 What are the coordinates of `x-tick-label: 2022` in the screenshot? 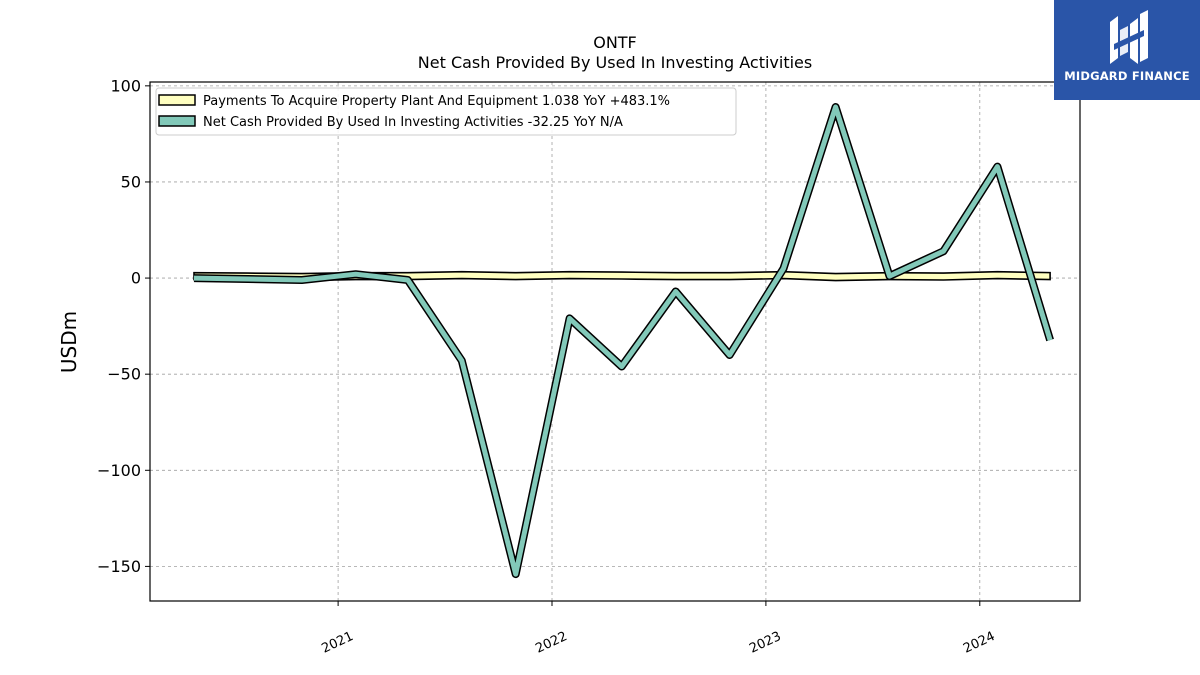 It's located at (551, 643).